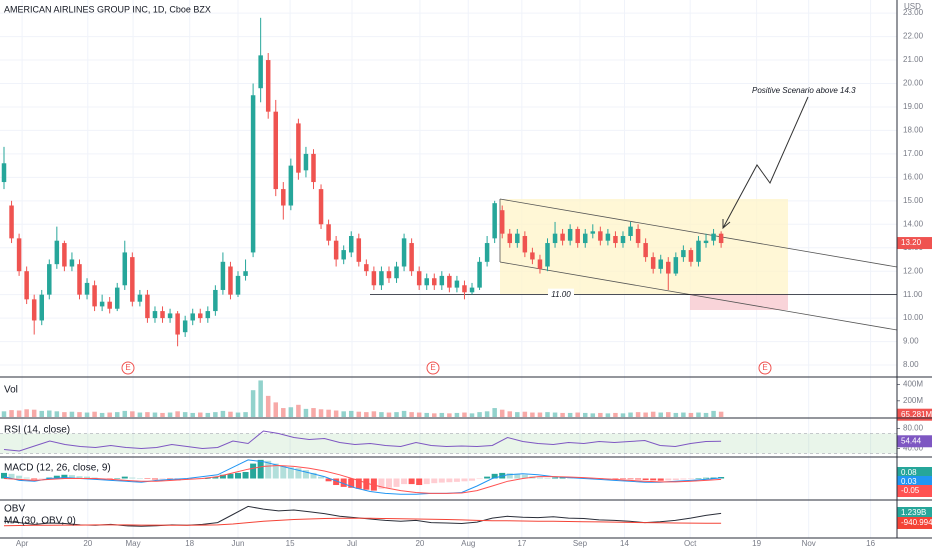 Image resolution: width=932 pixels, height=550 pixels. Describe the element at coordinates (362, 522) in the screenshot. I see `obv-line` at that location.